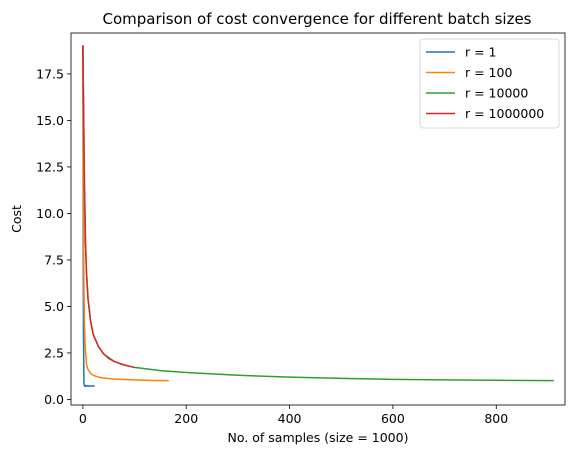  What do you see at coordinates (83, 418) in the screenshot?
I see `x-tick-label: 0` at bounding box center [83, 418].